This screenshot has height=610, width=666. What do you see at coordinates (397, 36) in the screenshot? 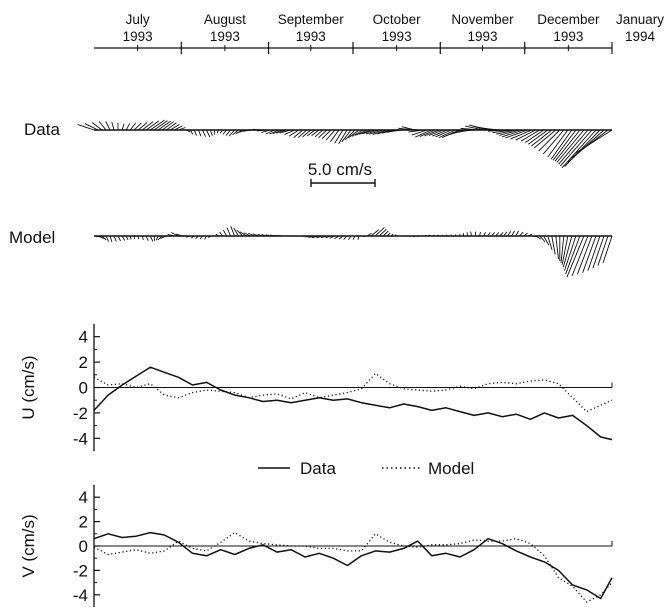
I see `year-label: 1993` at bounding box center [397, 36].